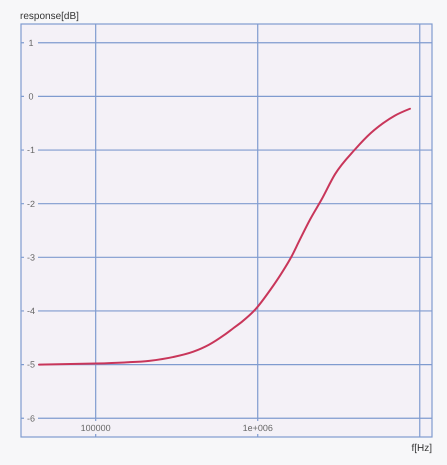 Image resolution: width=447 pixels, height=465 pixels. I want to click on y-tick-label: 1, so click(31, 43).